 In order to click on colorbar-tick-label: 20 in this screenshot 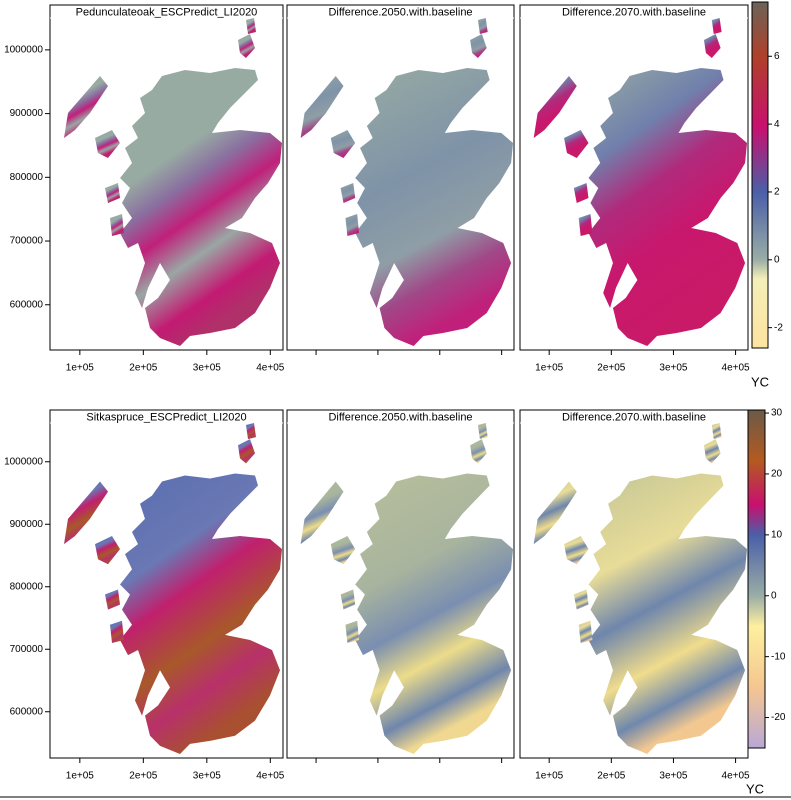, I will do `click(777, 474)`.